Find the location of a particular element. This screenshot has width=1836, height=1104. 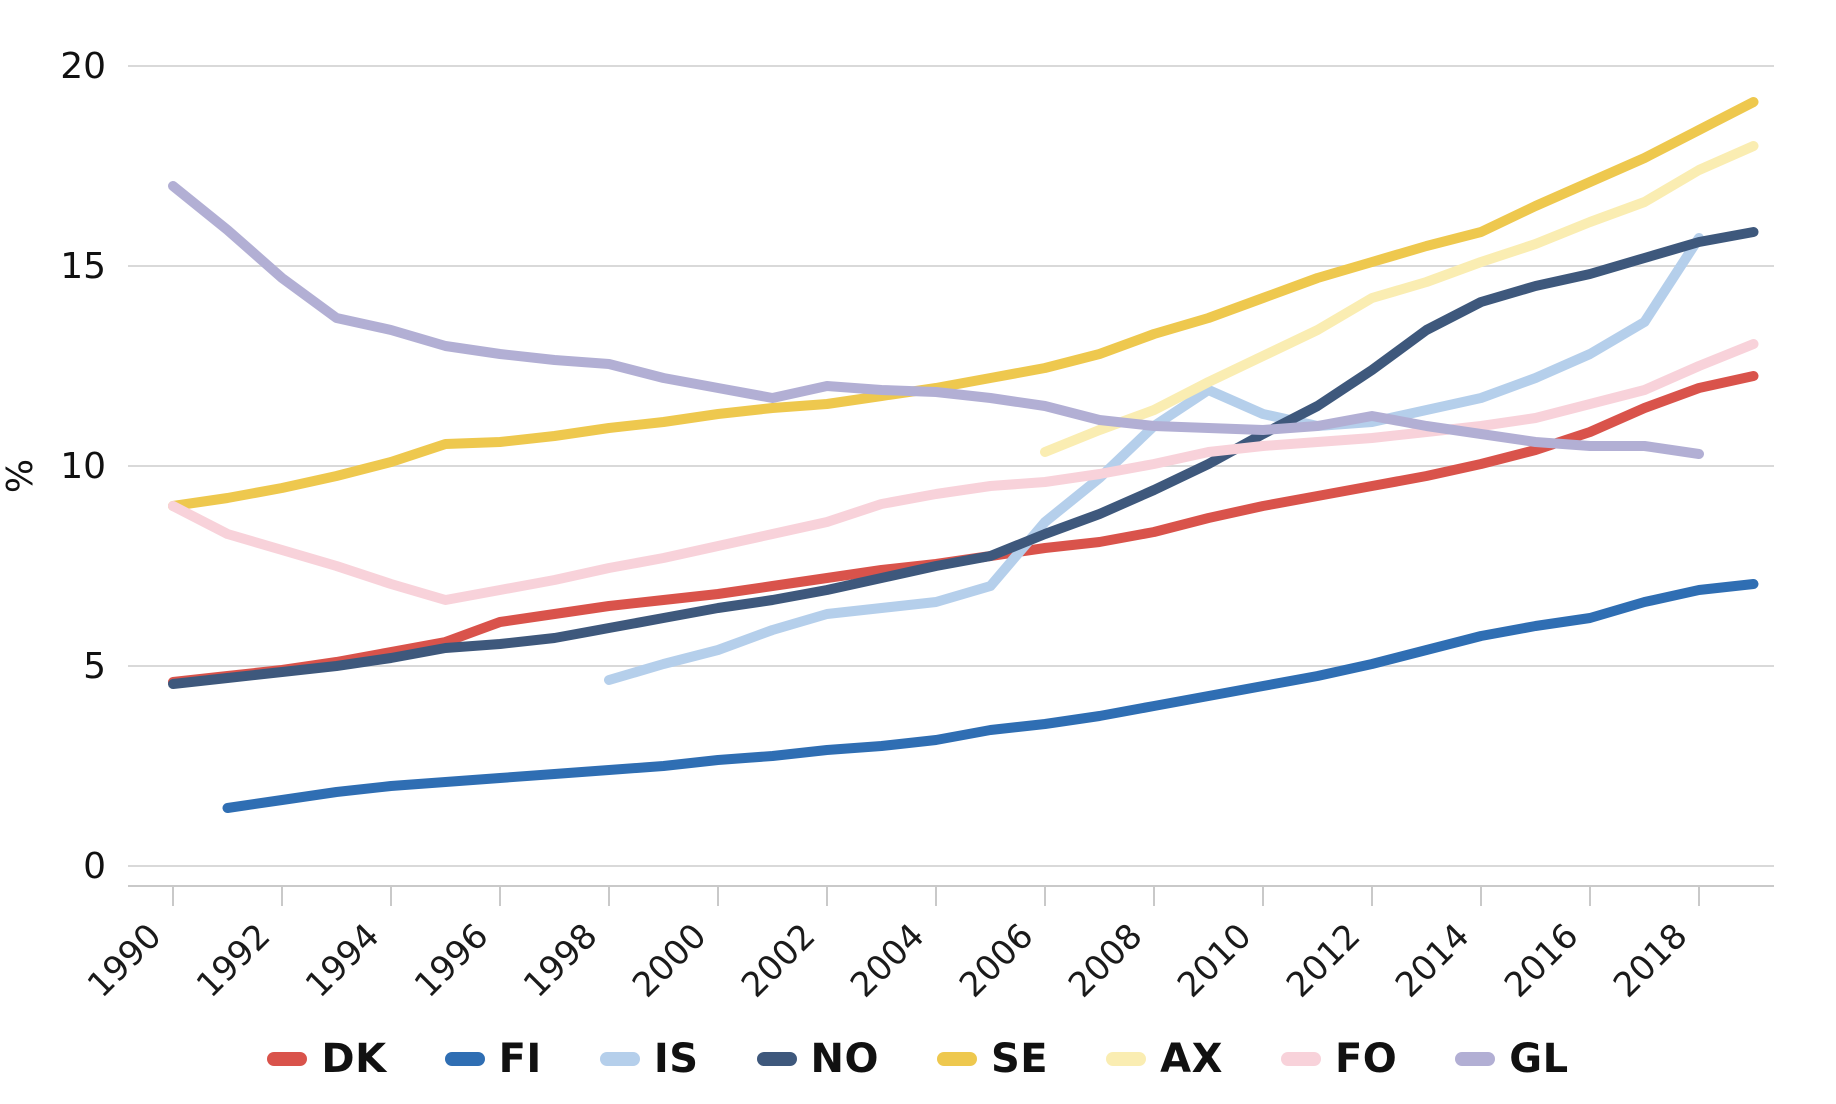

x-tick-label-2016: 2016 is located at coordinates (1541, 960).